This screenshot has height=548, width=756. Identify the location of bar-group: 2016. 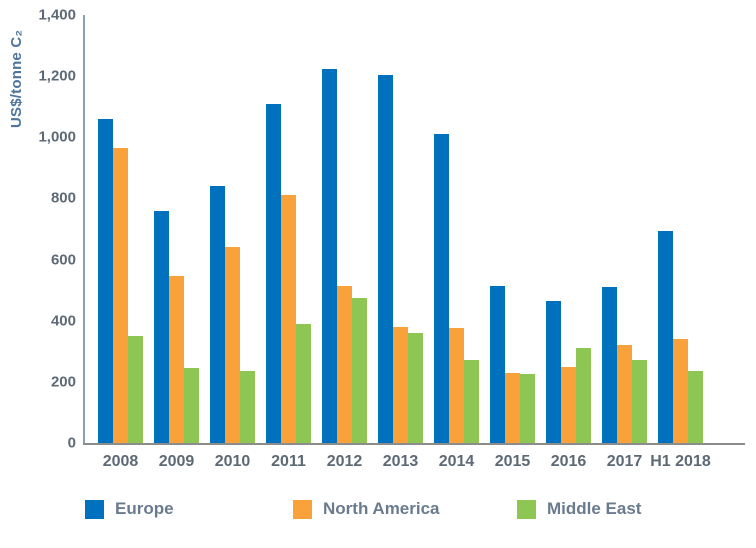
(568, 242).